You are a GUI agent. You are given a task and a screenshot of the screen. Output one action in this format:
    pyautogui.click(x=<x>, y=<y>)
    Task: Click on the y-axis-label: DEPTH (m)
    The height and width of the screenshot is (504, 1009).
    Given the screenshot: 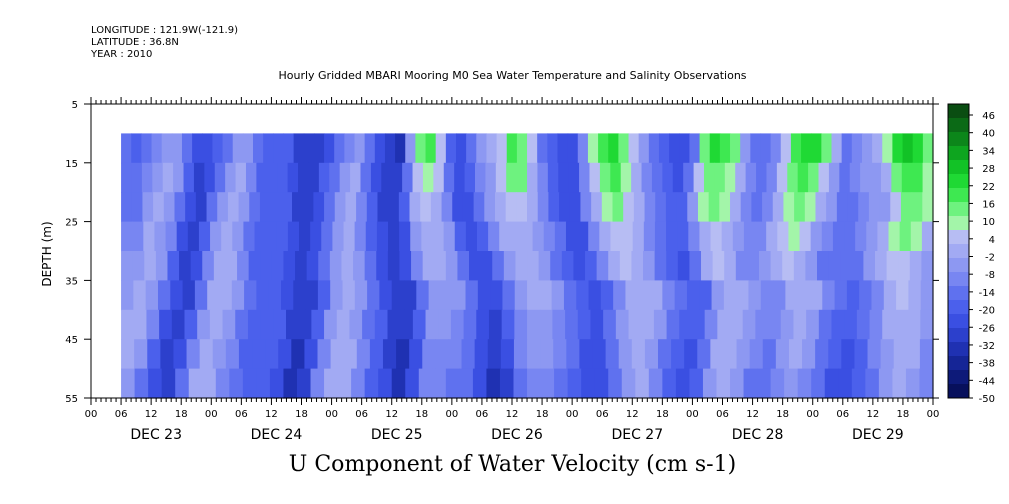 What is the action you would take?
    pyautogui.click(x=47, y=253)
    